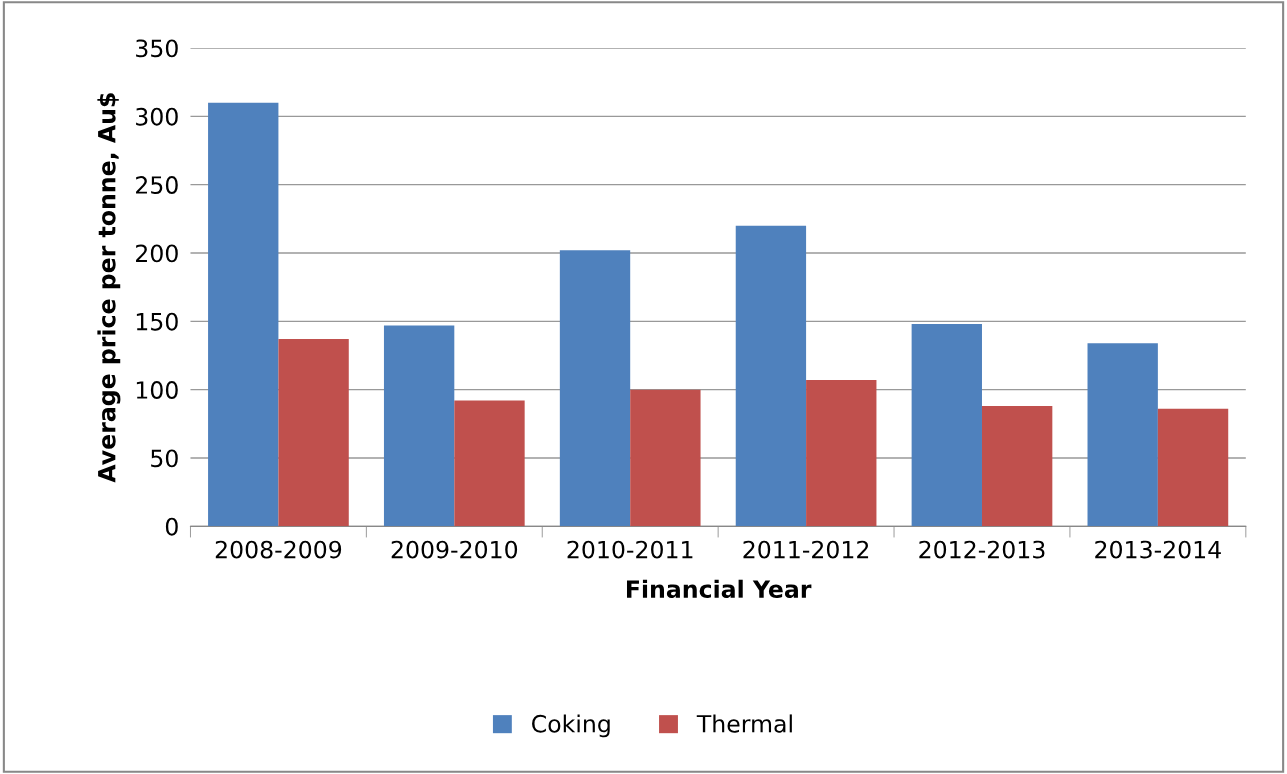  What do you see at coordinates (571, 726) in the screenshot?
I see `legend-label: Coking` at bounding box center [571, 726].